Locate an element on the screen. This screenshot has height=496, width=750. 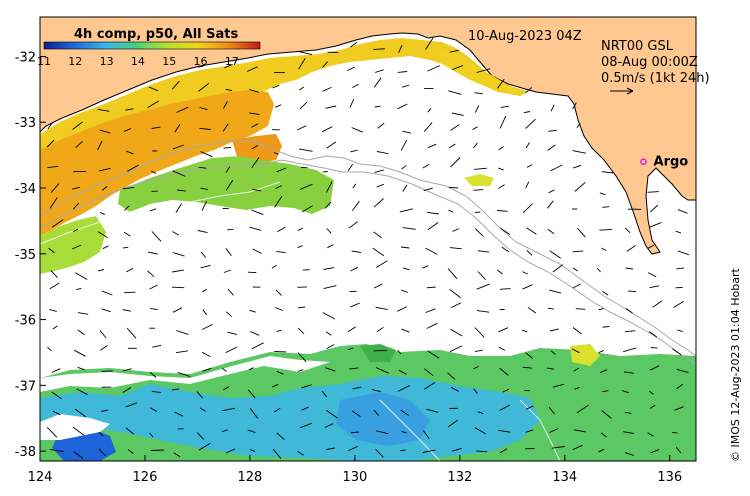
x-tick-label: 128 is located at coordinates (250, 477).